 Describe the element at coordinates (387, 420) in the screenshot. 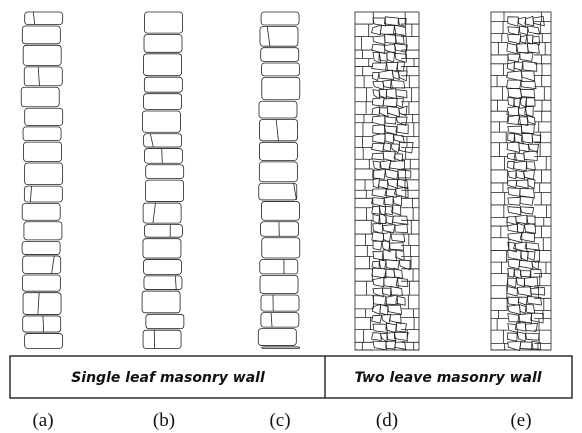

I see `caption: (d)` at that location.